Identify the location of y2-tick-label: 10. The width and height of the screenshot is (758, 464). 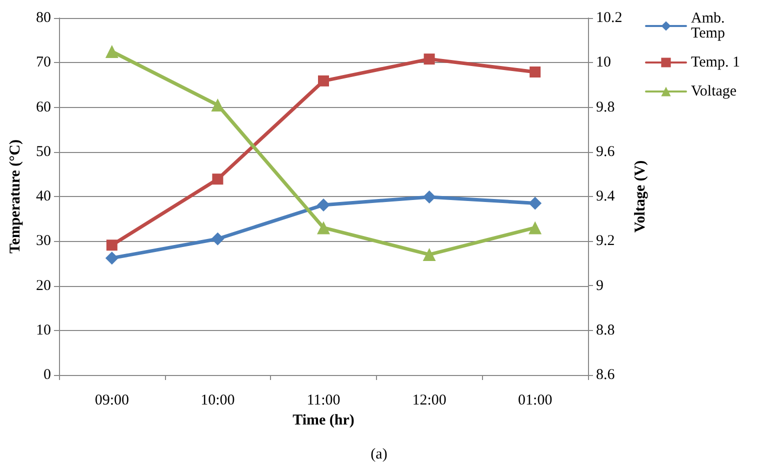
(603, 62).